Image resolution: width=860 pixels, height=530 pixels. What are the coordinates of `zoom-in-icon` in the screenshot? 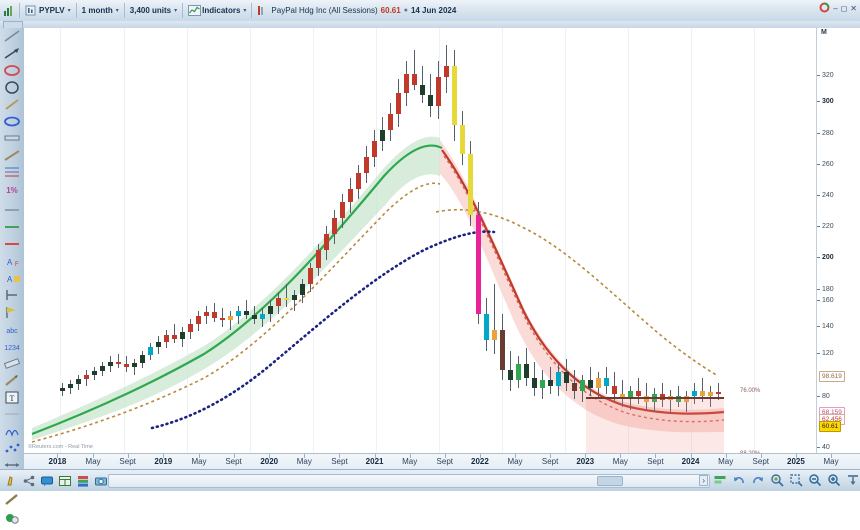 It's located at (834, 480).